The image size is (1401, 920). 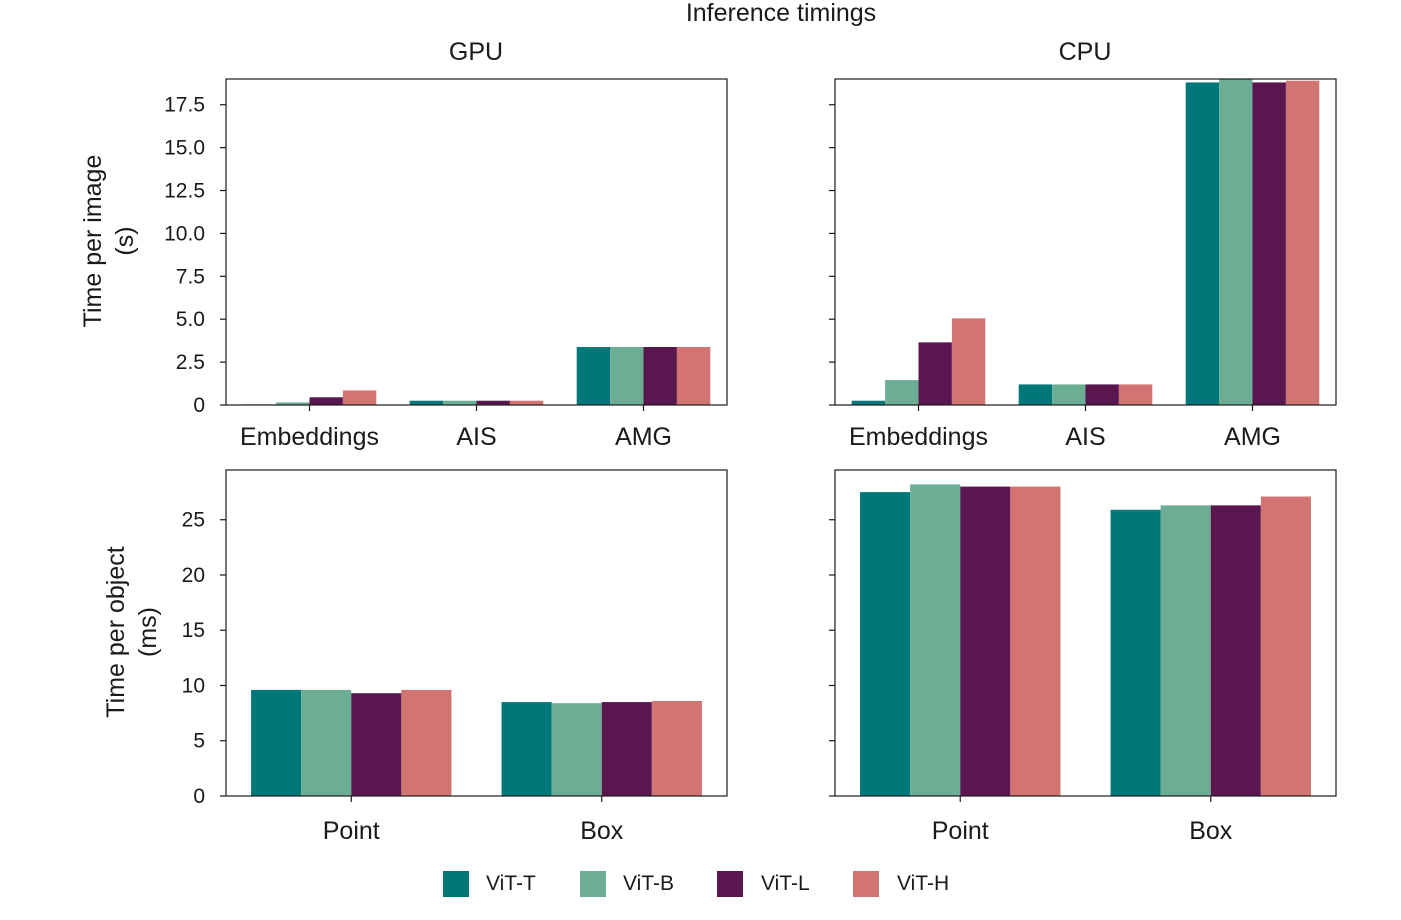 I want to click on bar-gpu-image-amg-vit-t, so click(x=593, y=376).